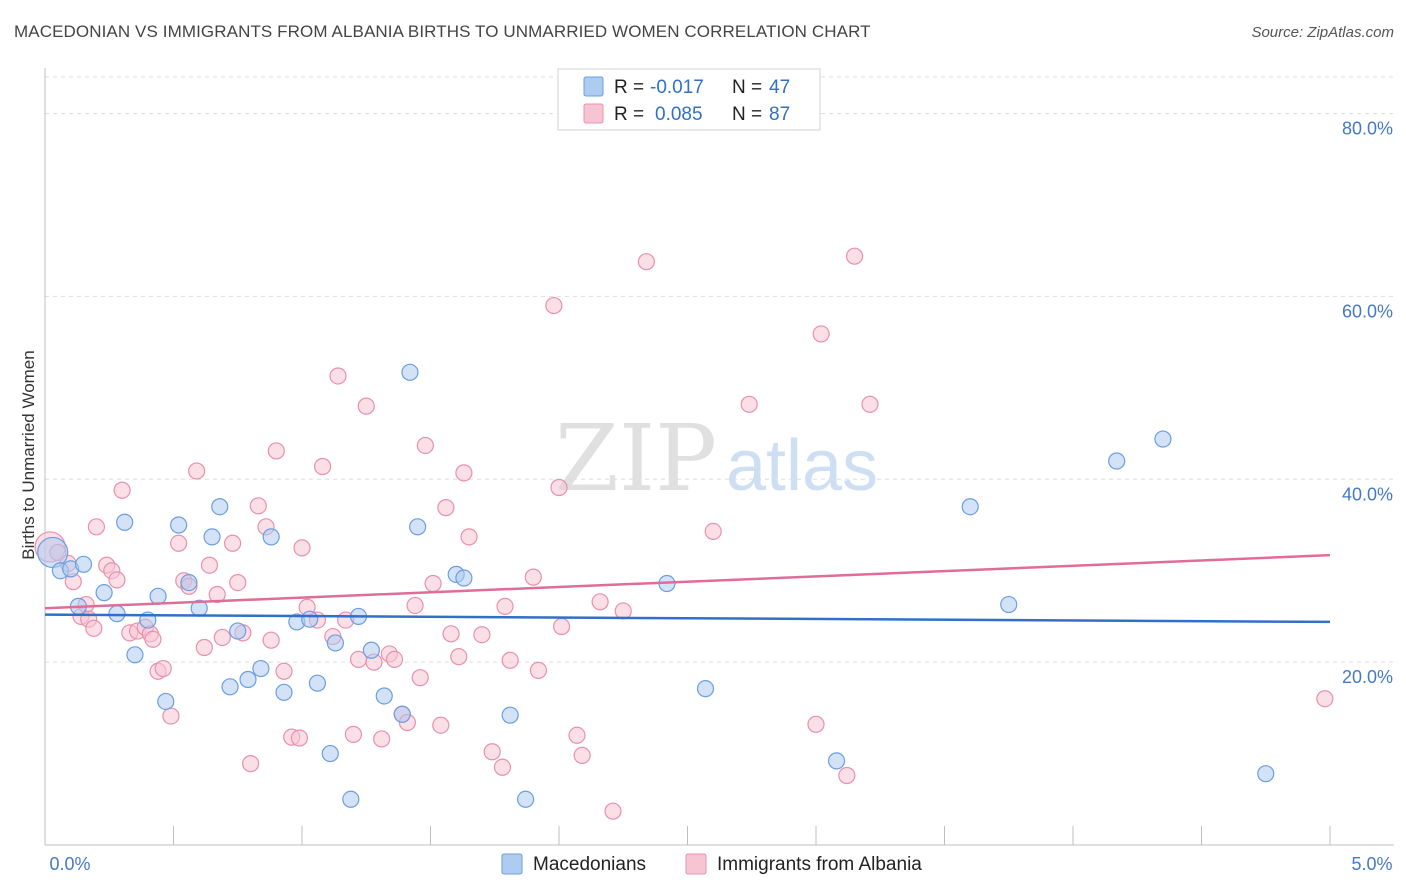  I want to click on x-tick-label-min: 0.0%, so click(69, 864).